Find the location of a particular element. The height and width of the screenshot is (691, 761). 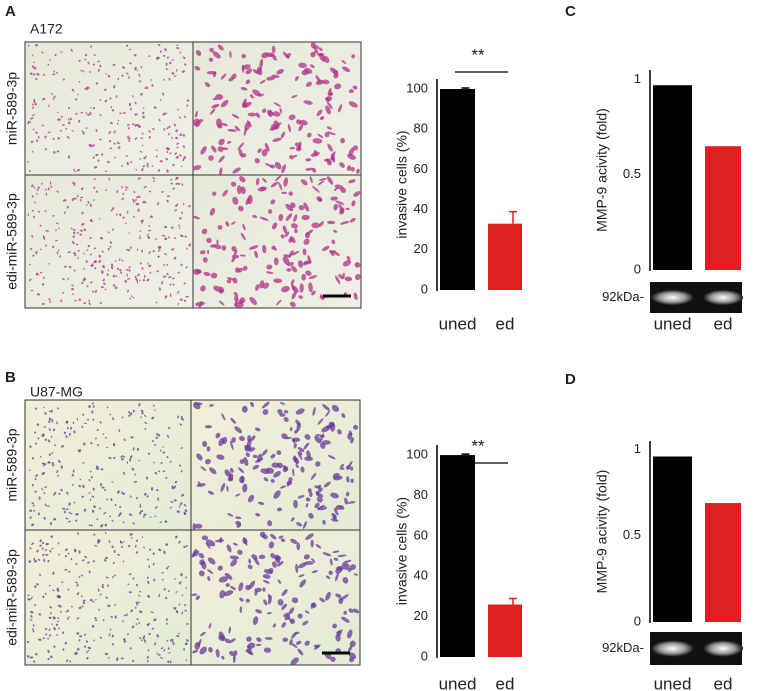

error-bar is located at coordinates (465, 454).